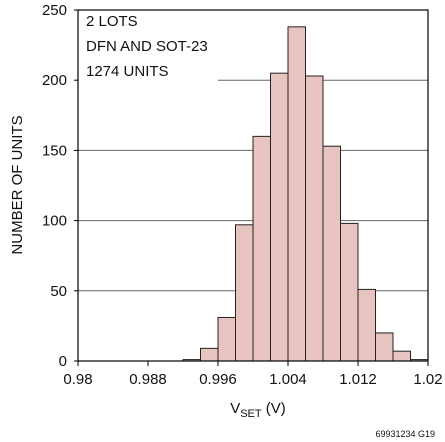 The height and width of the screenshot is (442, 445). What do you see at coordinates (288, 379) in the screenshot?
I see `x-tick-label-3: 1.004` at bounding box center [288, 379].